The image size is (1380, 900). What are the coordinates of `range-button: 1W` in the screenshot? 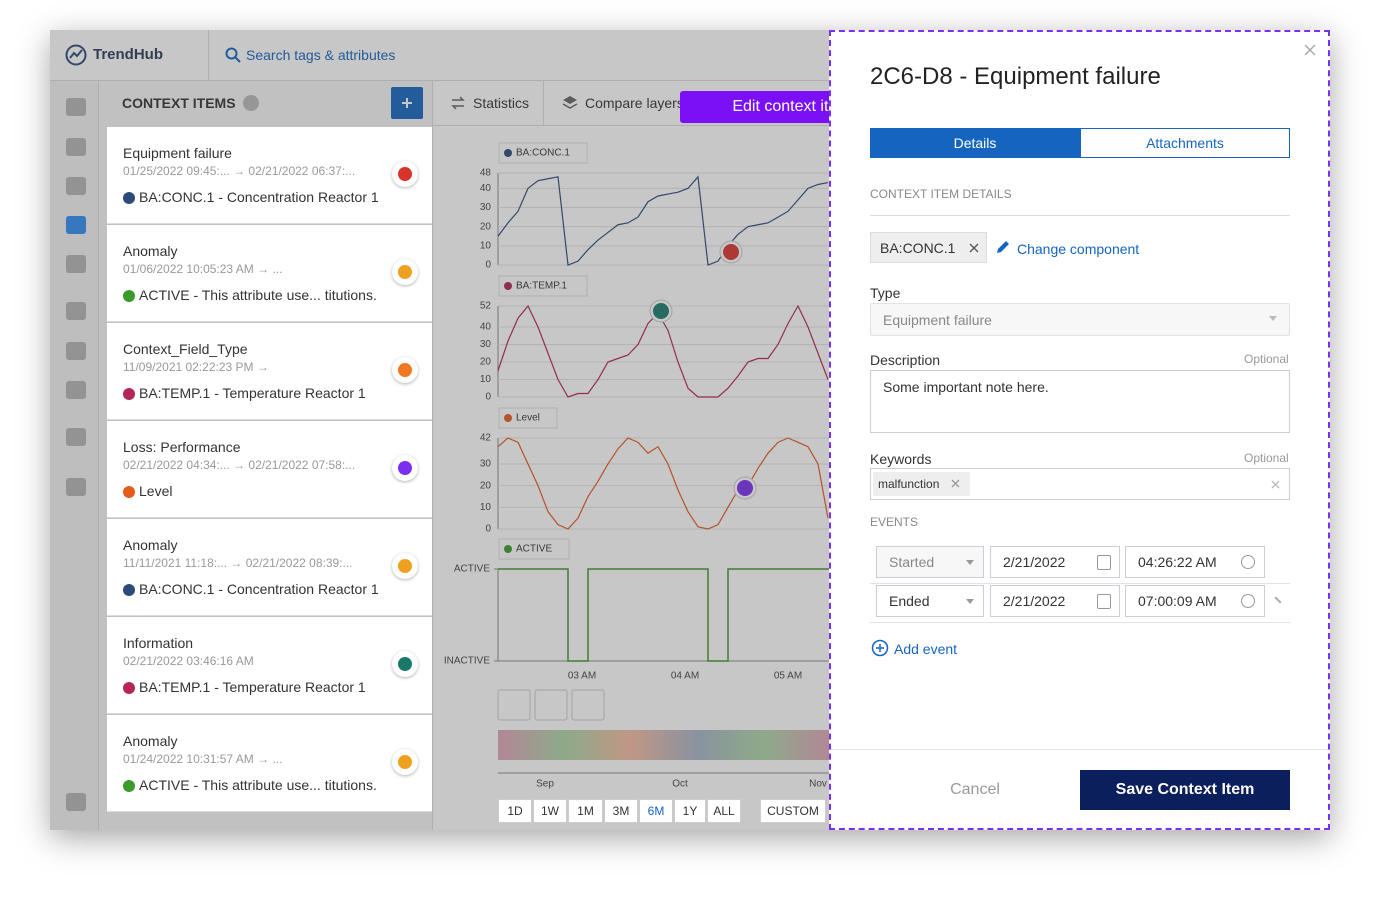 It's located at (550, 811).